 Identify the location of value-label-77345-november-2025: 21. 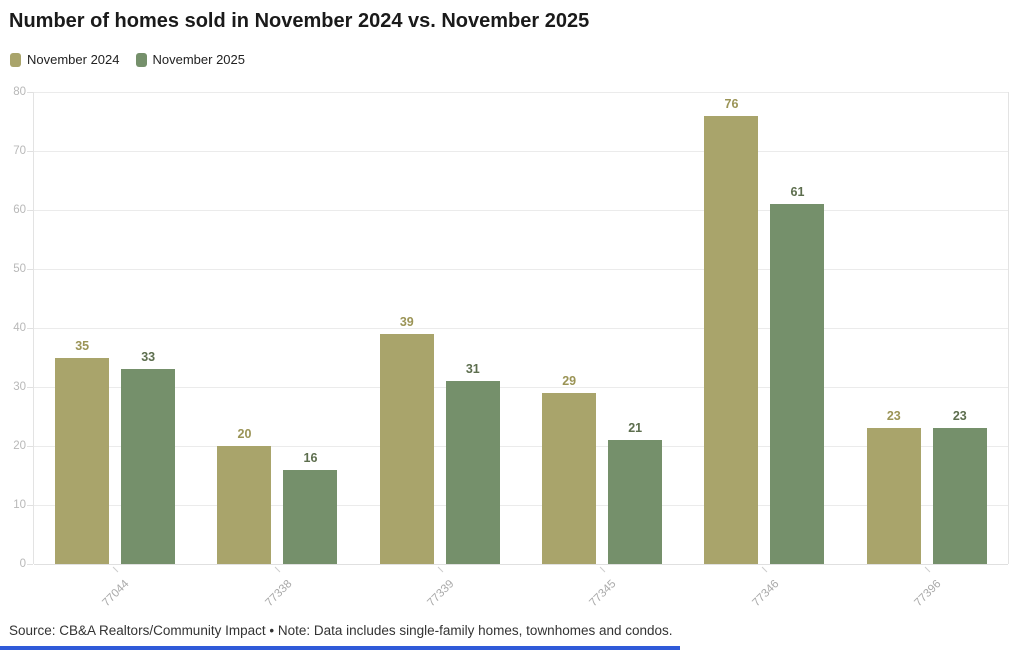
(635, 428).